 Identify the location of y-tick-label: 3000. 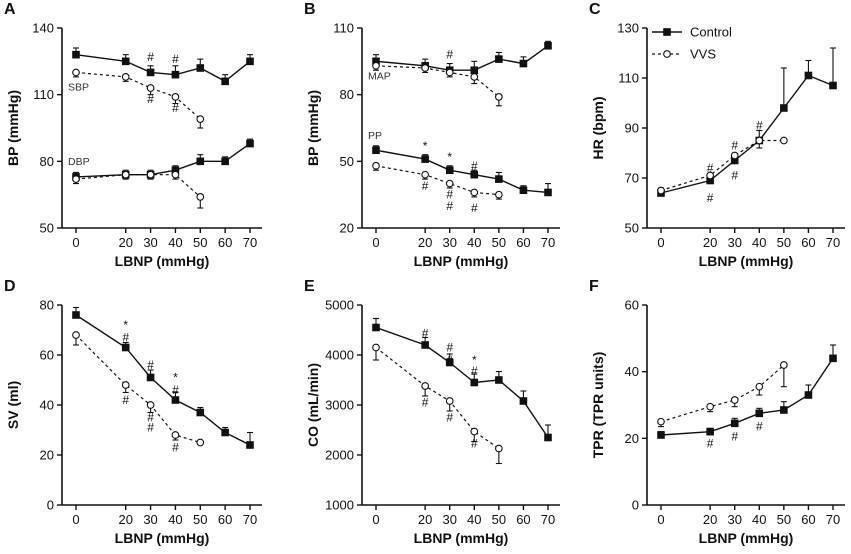
(339, 405).